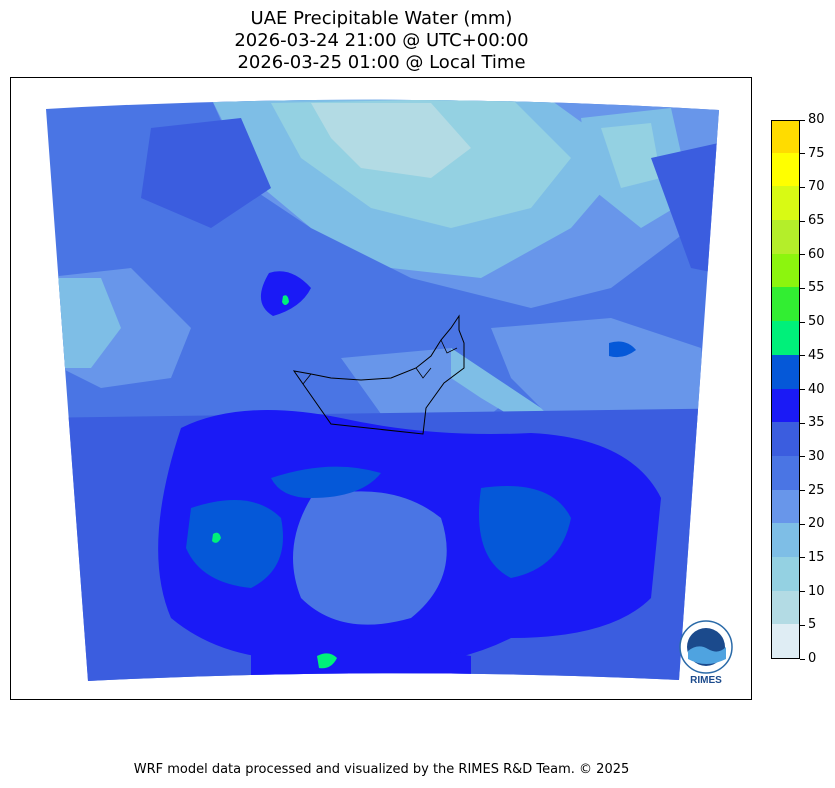 The height and width of the screenshot is (788, 835). Describe the element at coordinates (206, 173) in the screenshot. I see `contour-30-35-north` at that location.